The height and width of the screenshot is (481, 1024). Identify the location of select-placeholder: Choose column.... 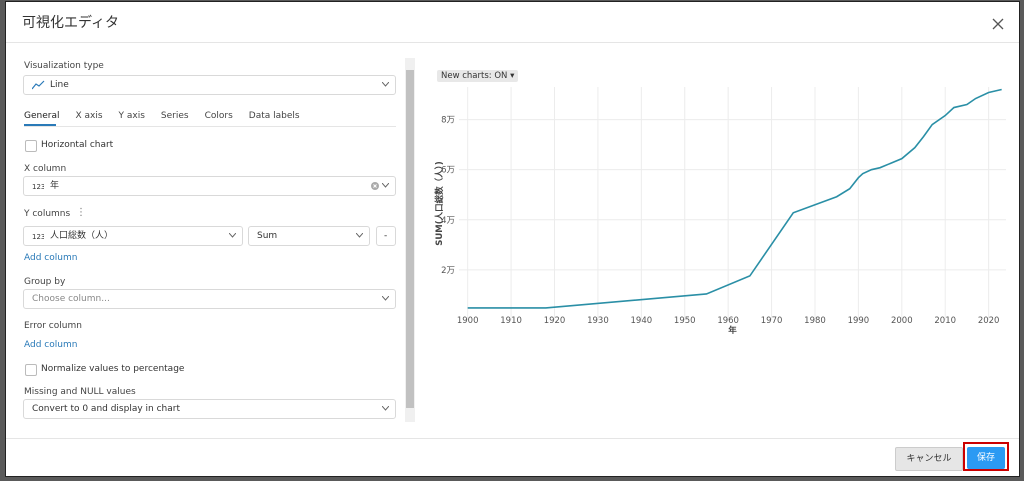
(71, 299).